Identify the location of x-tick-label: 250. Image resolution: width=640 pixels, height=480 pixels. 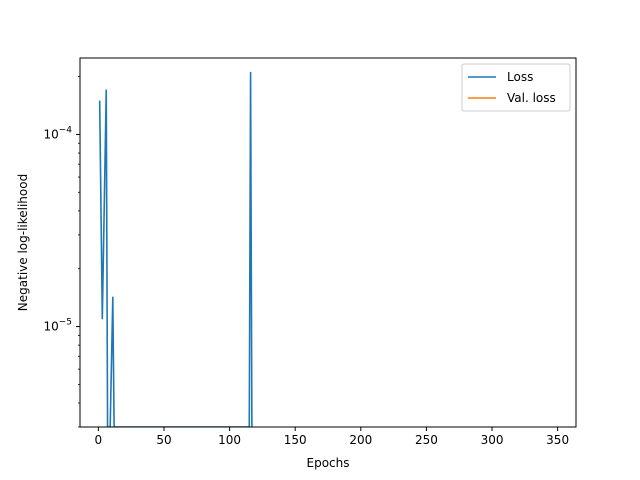
(426, 440).